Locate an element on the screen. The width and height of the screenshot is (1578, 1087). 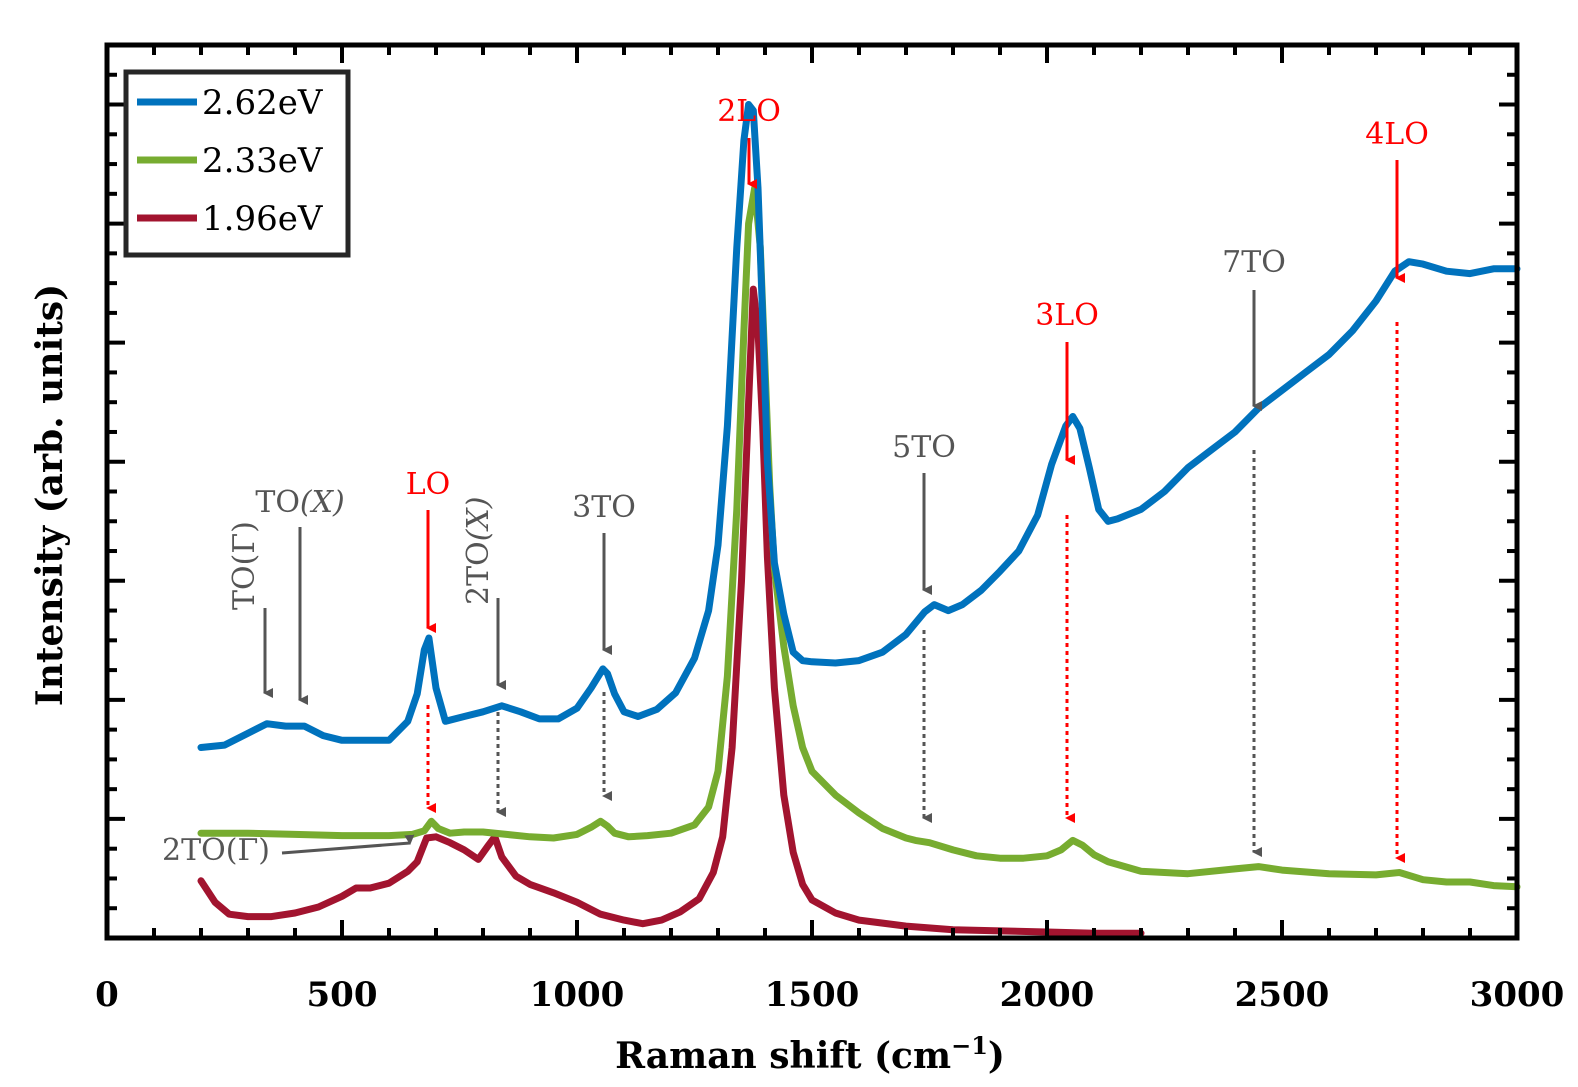
y-axis-title: Intensity (arb. units) is located at coordinates (50, 495).